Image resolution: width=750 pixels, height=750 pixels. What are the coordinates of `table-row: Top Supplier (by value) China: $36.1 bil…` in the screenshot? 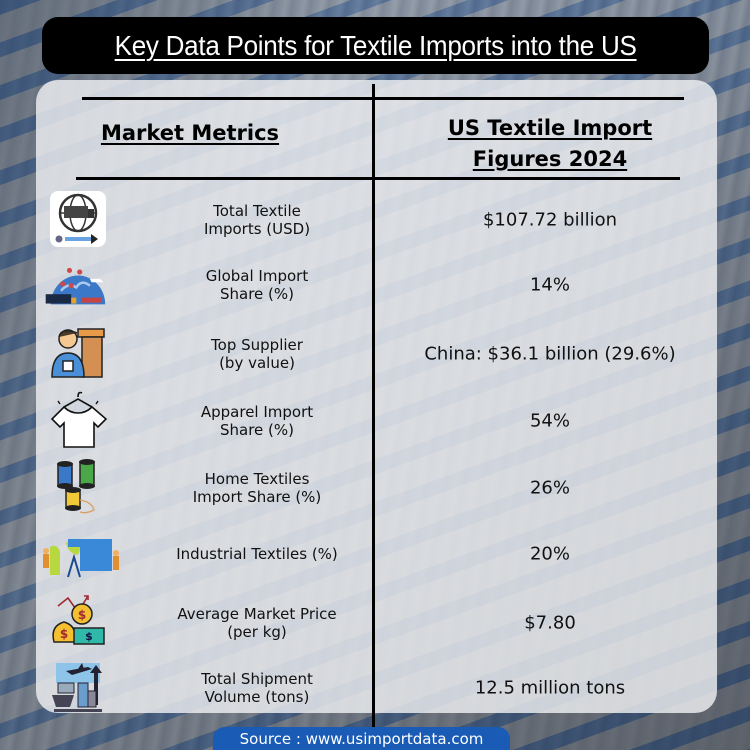 It's located at (380, 354).